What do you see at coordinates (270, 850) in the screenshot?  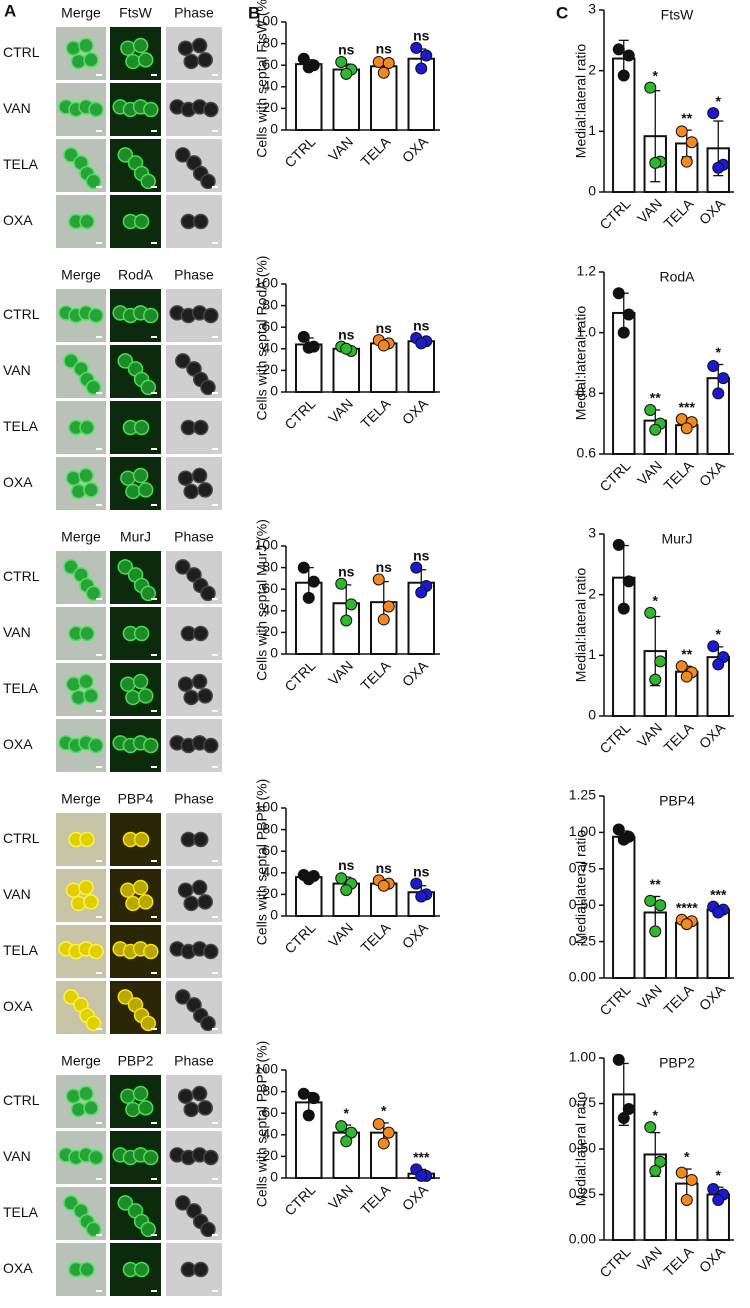 I see `y-tick-label: 60` at bounding box center [270, 850].